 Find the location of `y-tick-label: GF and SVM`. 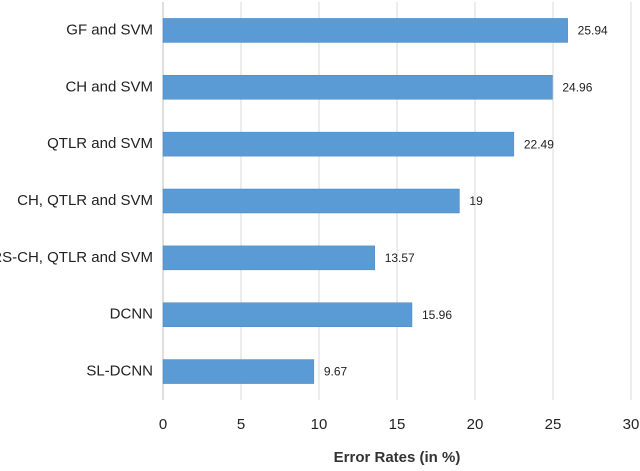

y-tick-label: GF and SVM is located at coordinates (109, 29).